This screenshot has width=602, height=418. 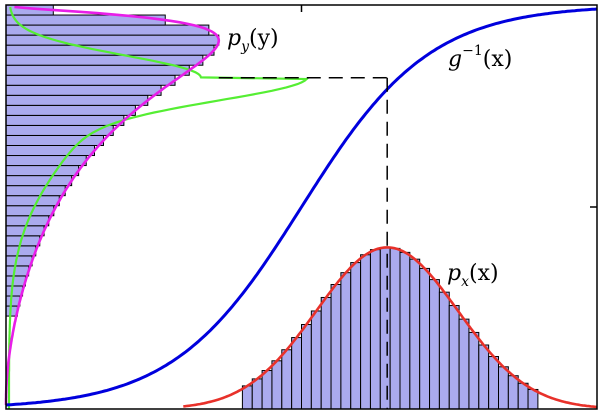 What do you see at coordinates (253, 40) in the screenshot?
I see `p-y-label: py(y)` at bounding box center [253, 40].